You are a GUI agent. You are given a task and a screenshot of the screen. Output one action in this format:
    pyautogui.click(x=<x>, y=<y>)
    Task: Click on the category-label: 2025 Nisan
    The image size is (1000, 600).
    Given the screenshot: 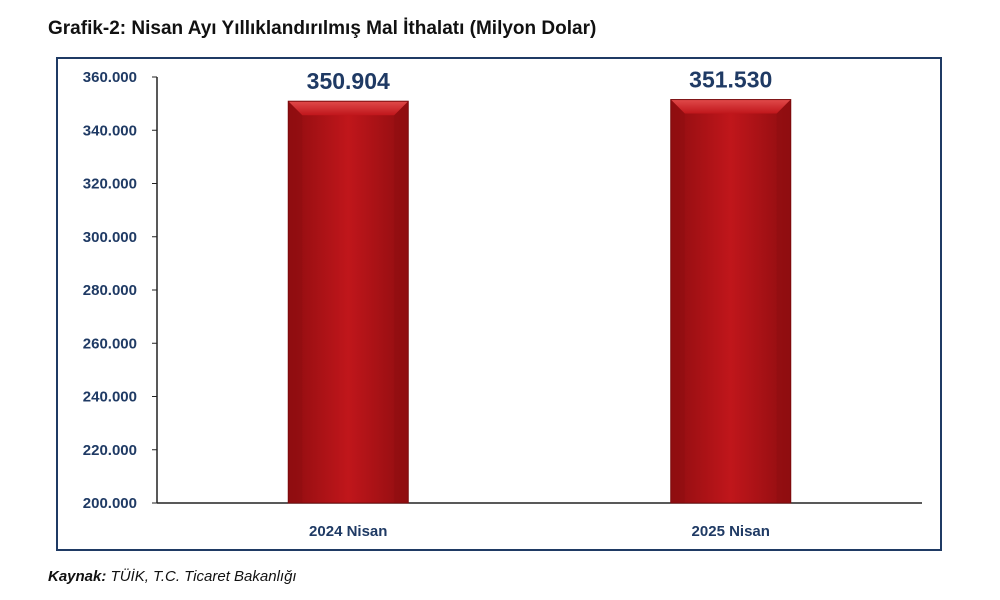 What is the action you would take?
    pyautogui.click(x=731, y=531)
    